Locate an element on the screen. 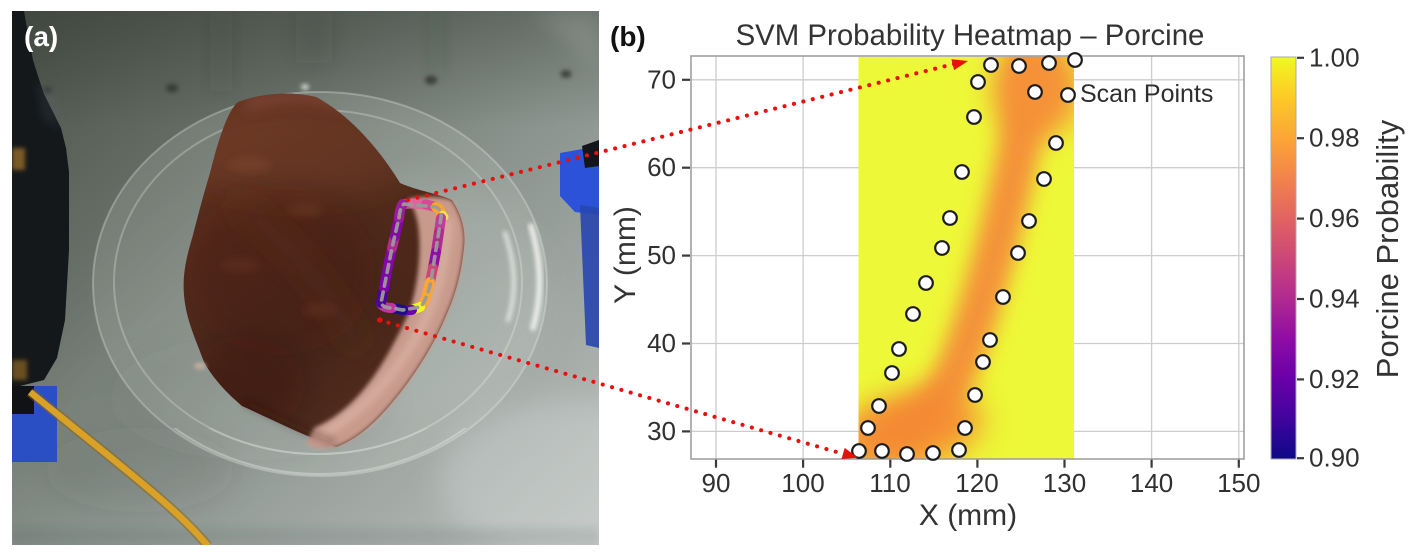 The height and width of the screenshot is (557, 1417). svg-text: Porcine Probability is located at coordinates (1387, 248).